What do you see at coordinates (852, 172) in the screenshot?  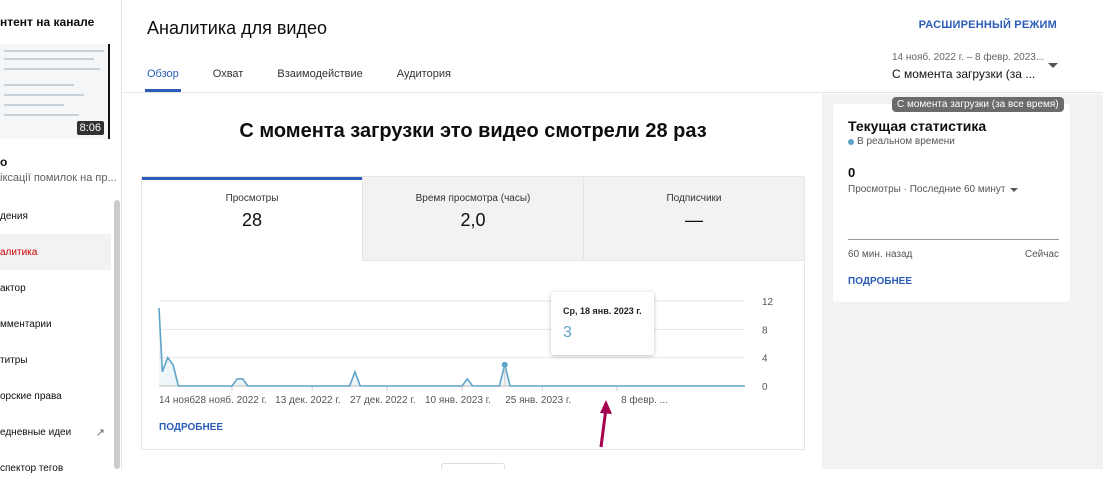 I see `realtime-value: 0` at bounding box center [852, 172].